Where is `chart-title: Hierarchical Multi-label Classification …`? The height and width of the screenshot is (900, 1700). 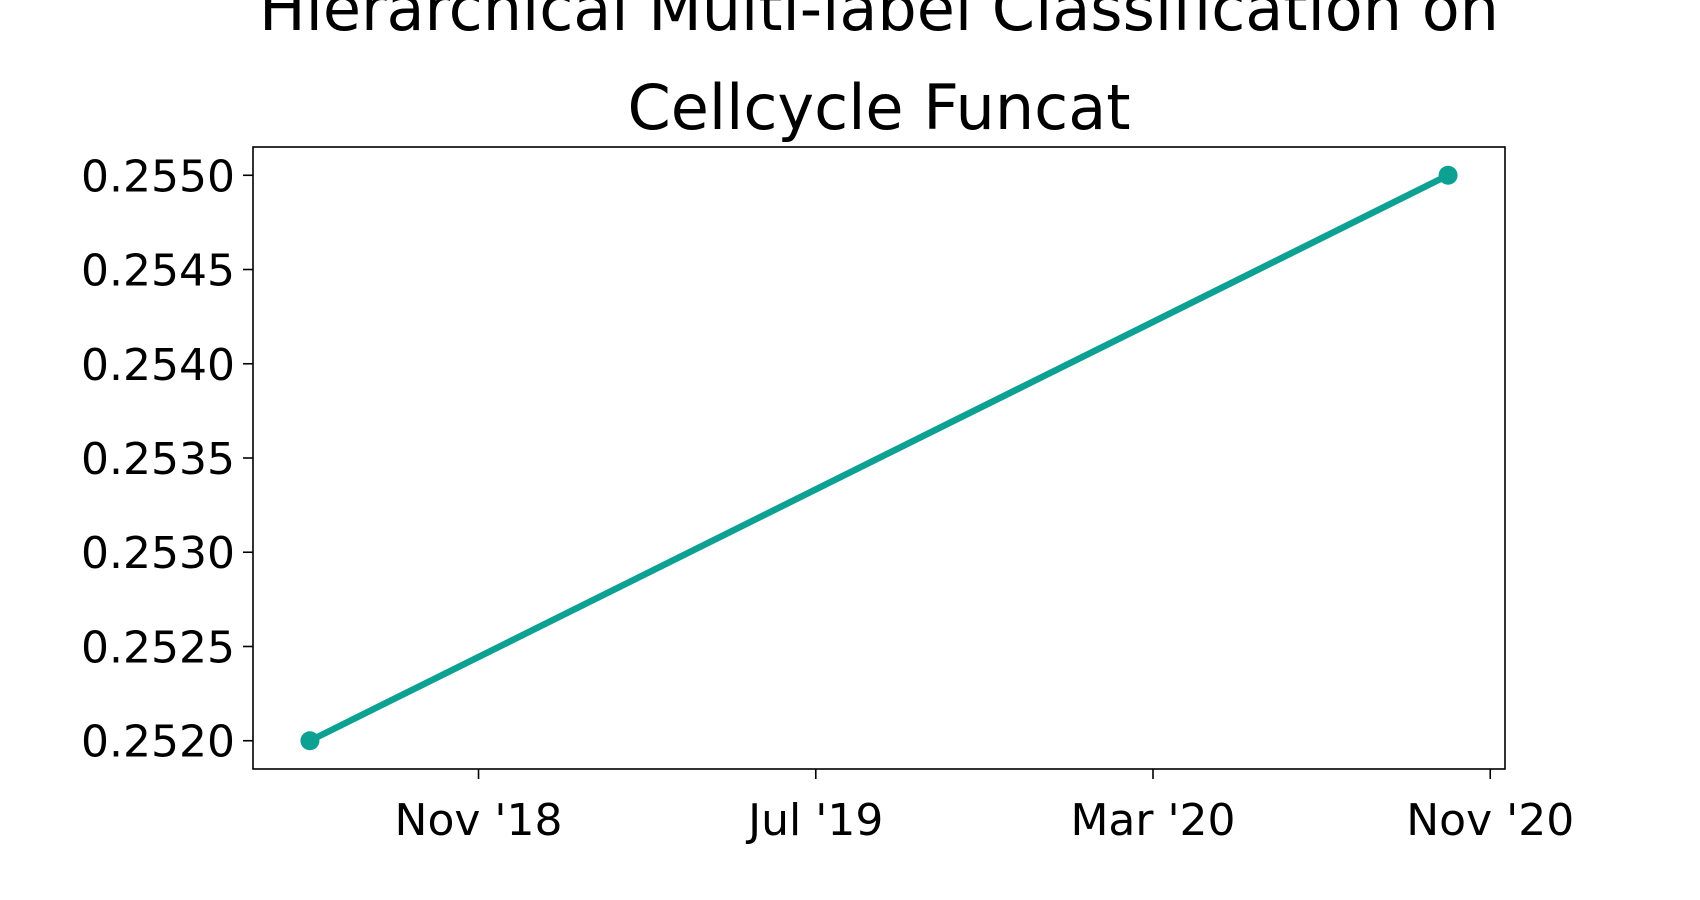 chart-title: Hierarchical Multi-label Classification … is located at coordinates (879, 22).